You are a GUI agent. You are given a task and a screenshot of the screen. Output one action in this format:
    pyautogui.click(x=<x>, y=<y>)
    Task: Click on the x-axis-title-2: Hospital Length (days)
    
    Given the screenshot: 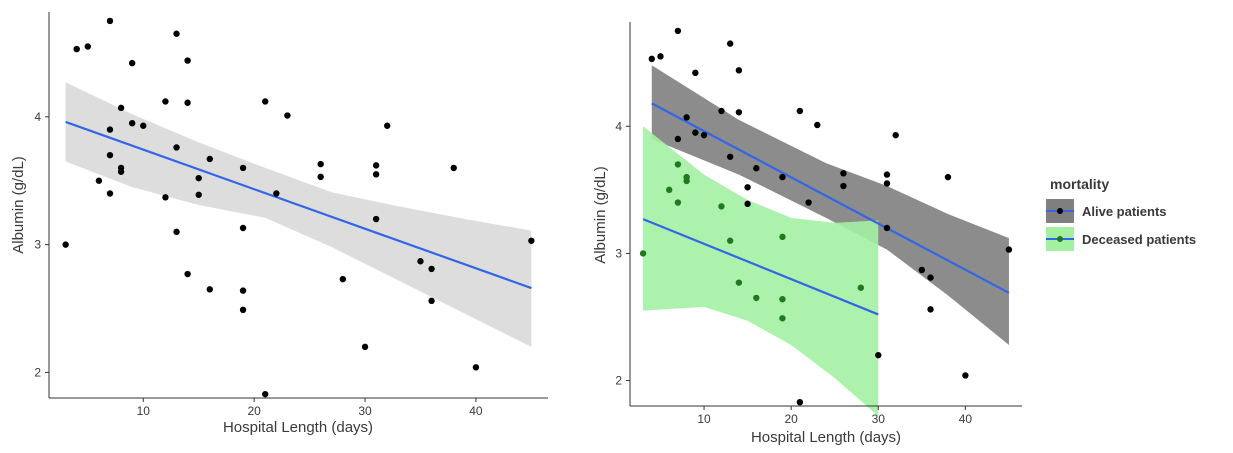 What is the action you would take?
    pyautogui.click(x=826, y=437)
    